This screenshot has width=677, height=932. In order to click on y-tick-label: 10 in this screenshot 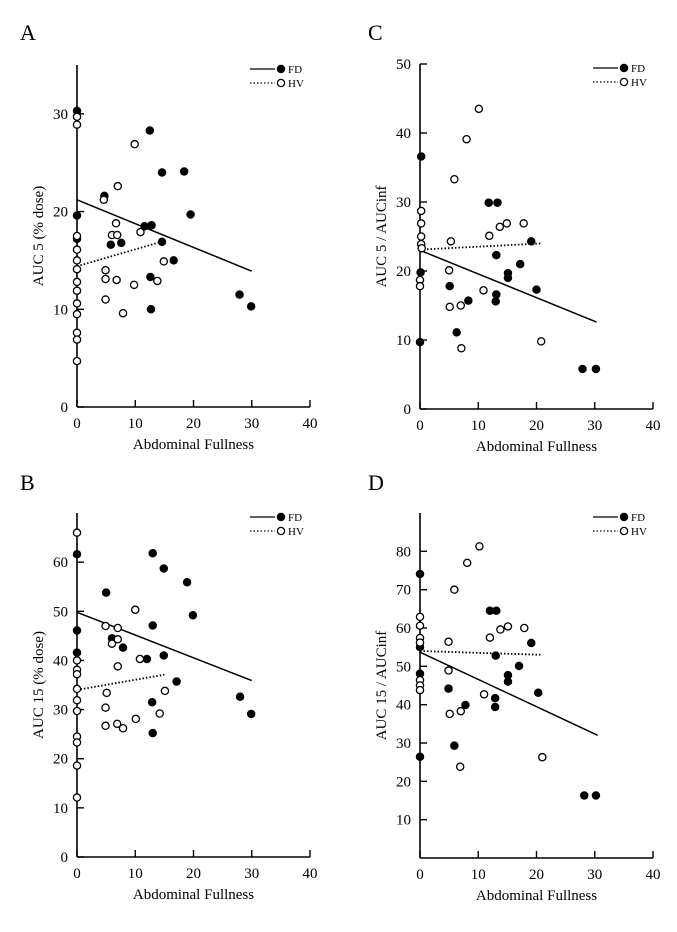, I will do `click(60, 310)`.